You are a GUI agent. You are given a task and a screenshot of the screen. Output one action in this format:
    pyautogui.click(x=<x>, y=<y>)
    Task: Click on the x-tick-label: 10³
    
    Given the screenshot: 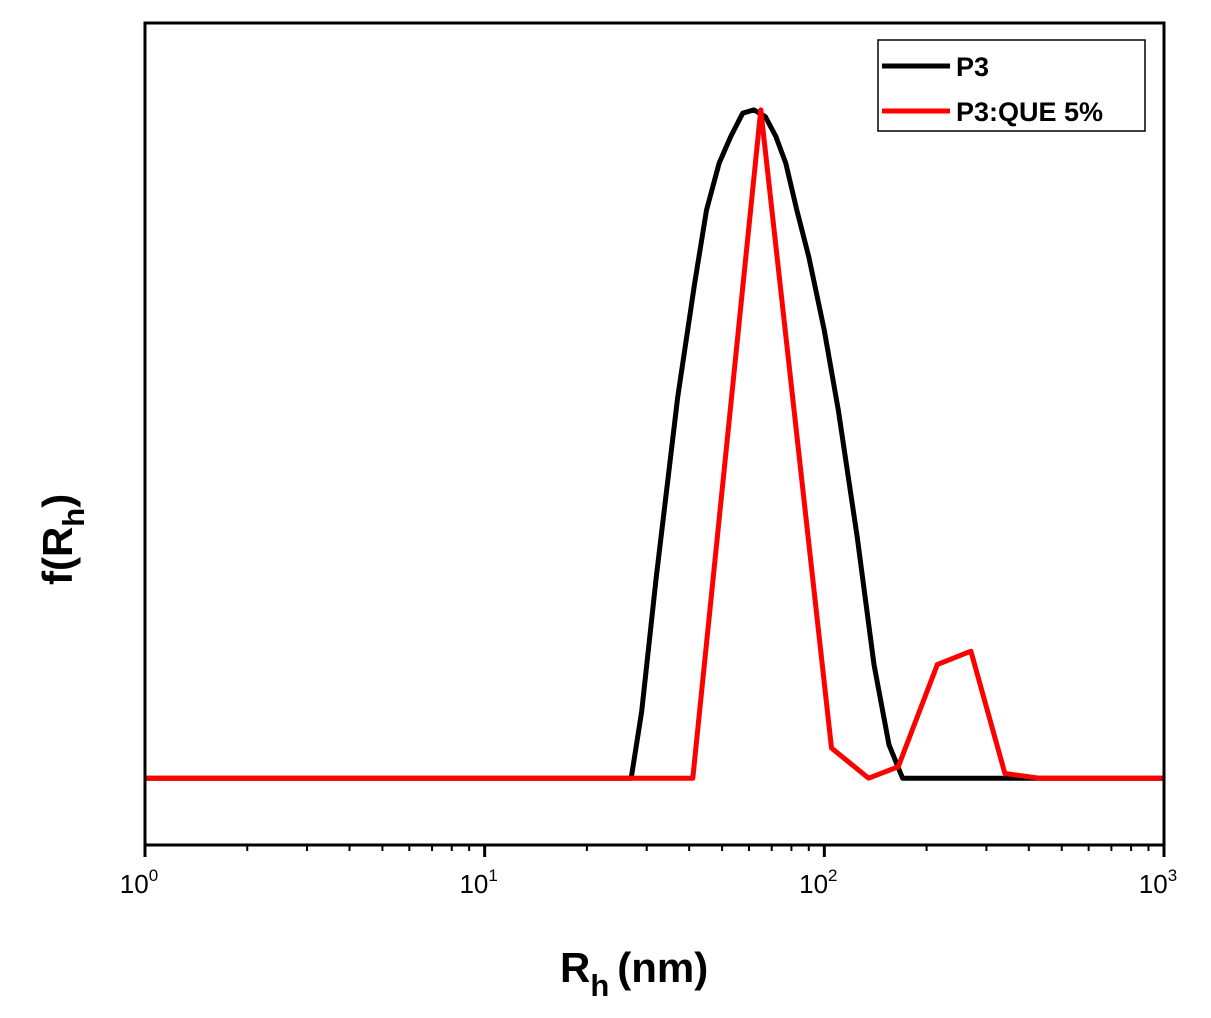 What is the action you would take?
    pyautogui.click(x=1158, y=882)
    